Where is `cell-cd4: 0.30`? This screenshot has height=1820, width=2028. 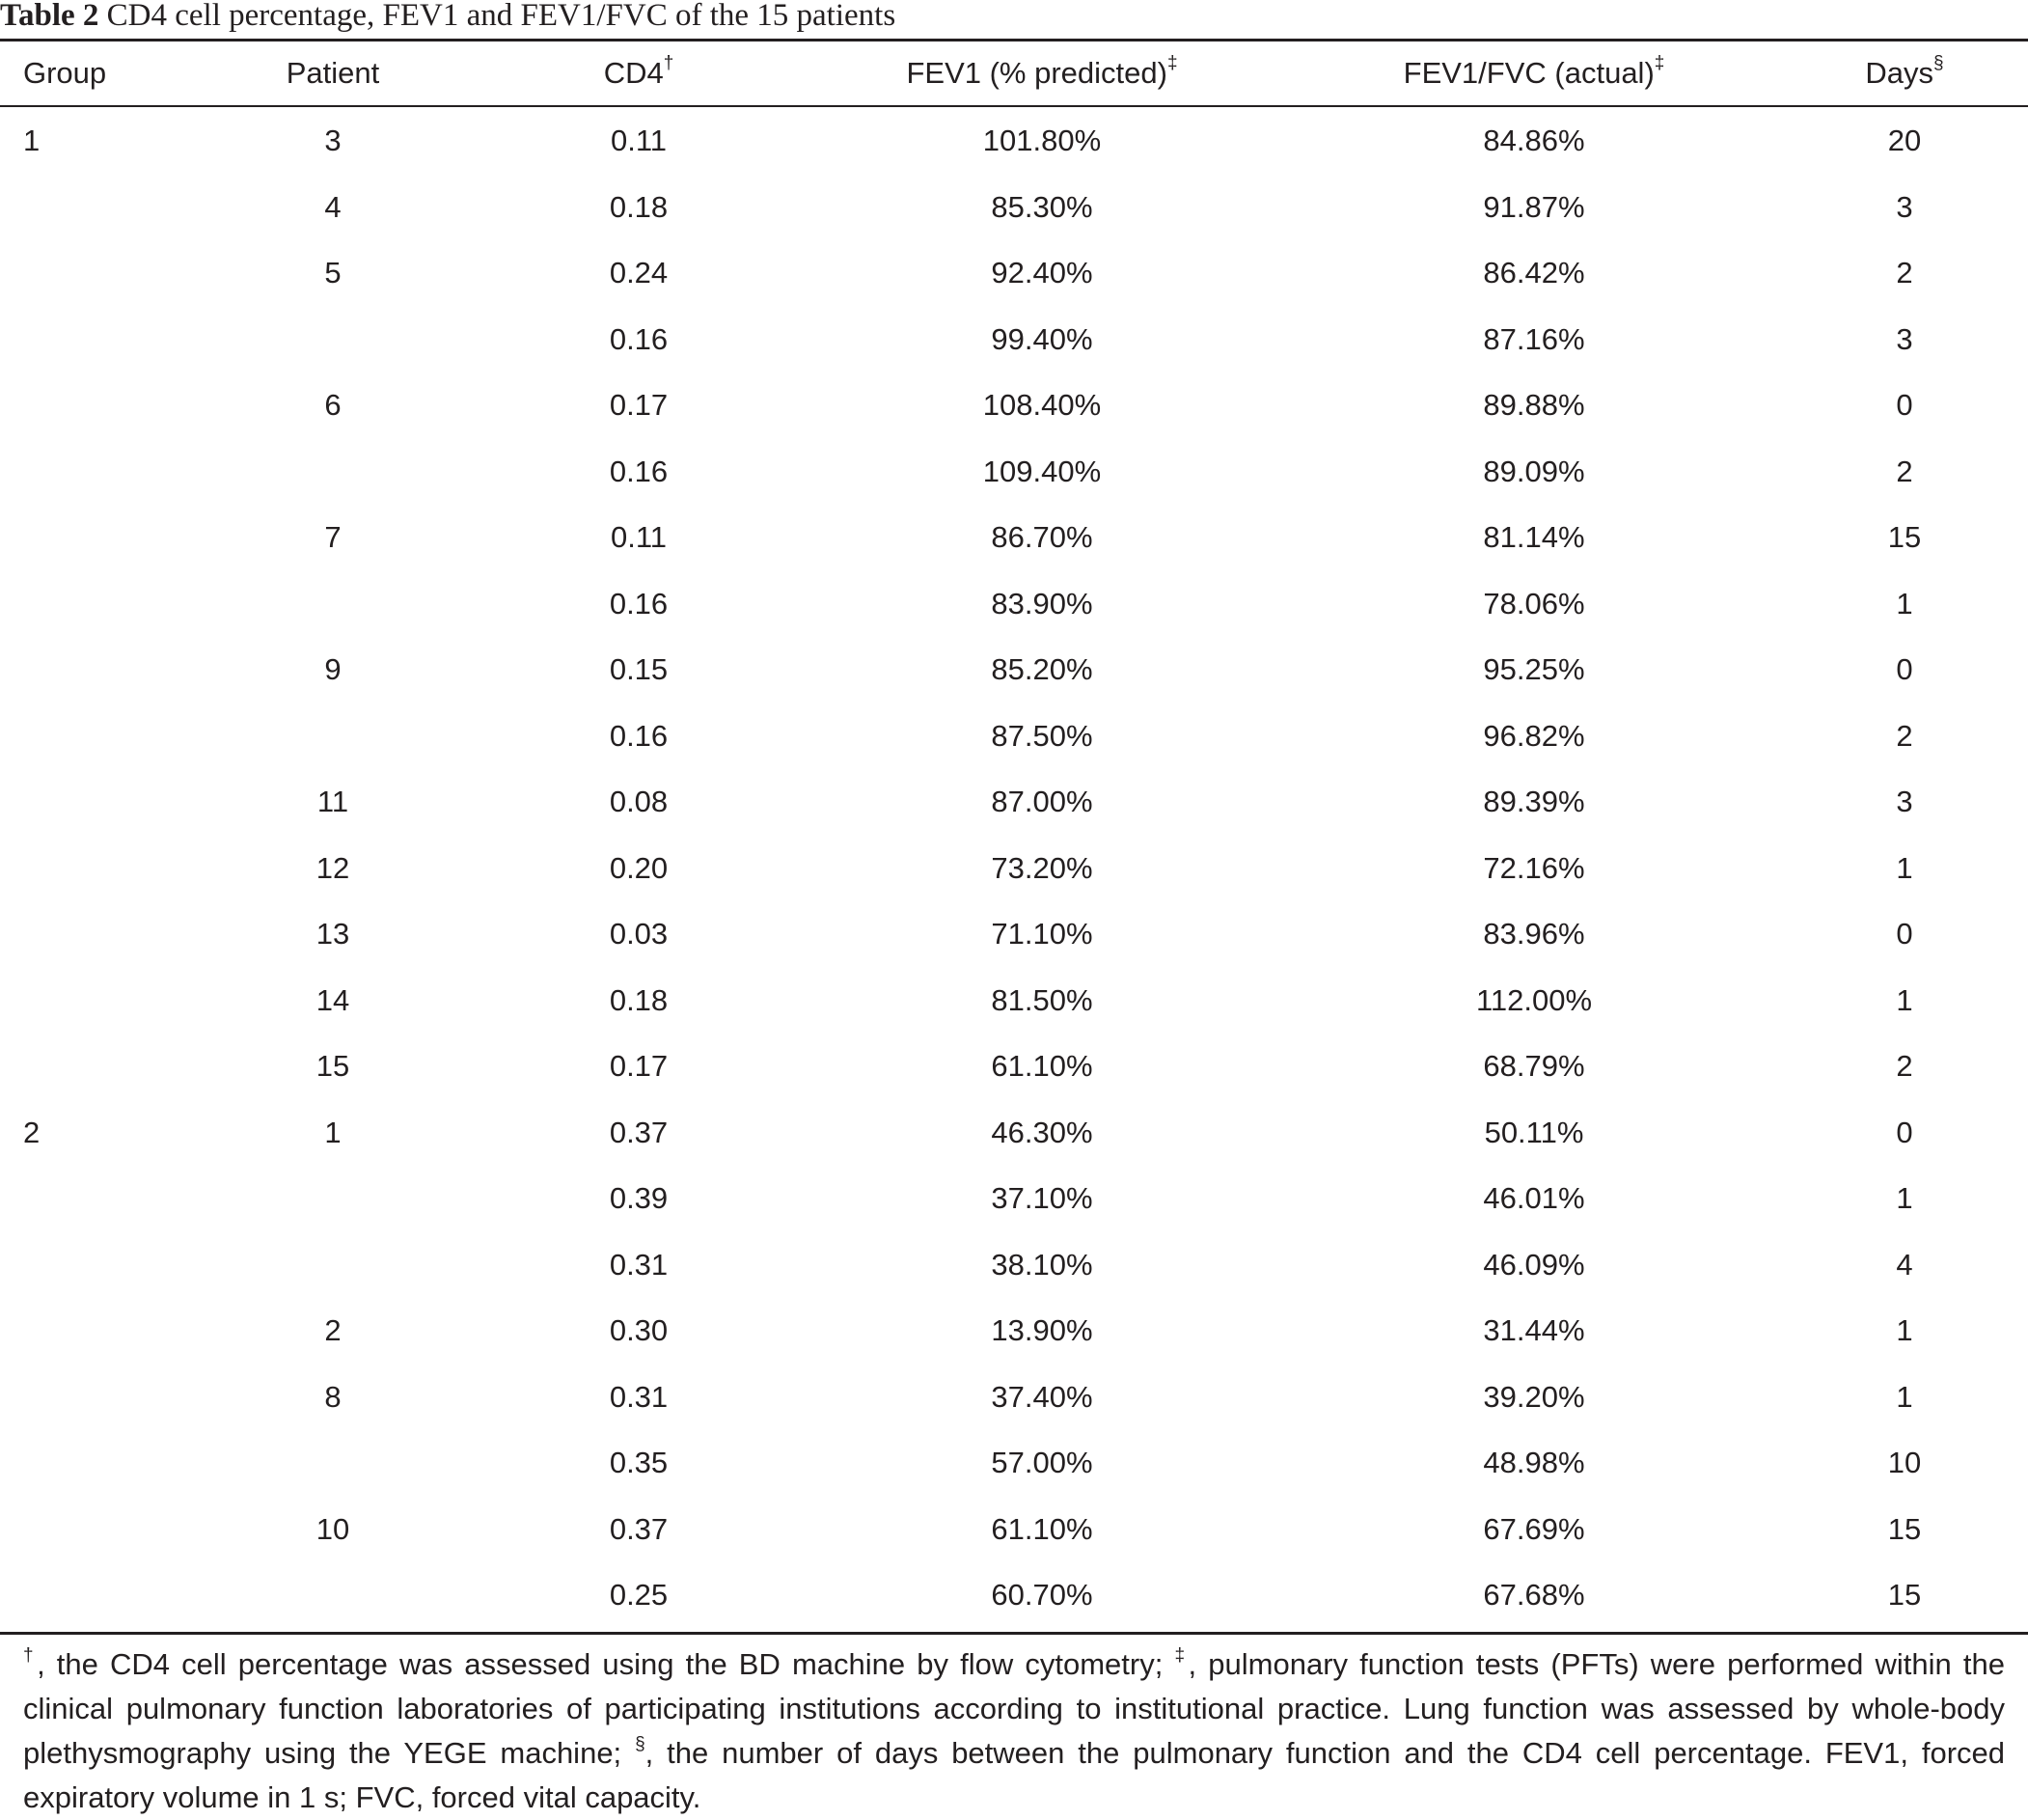 cell-cd4: 0.30 is located at coordinates (639, 1330).